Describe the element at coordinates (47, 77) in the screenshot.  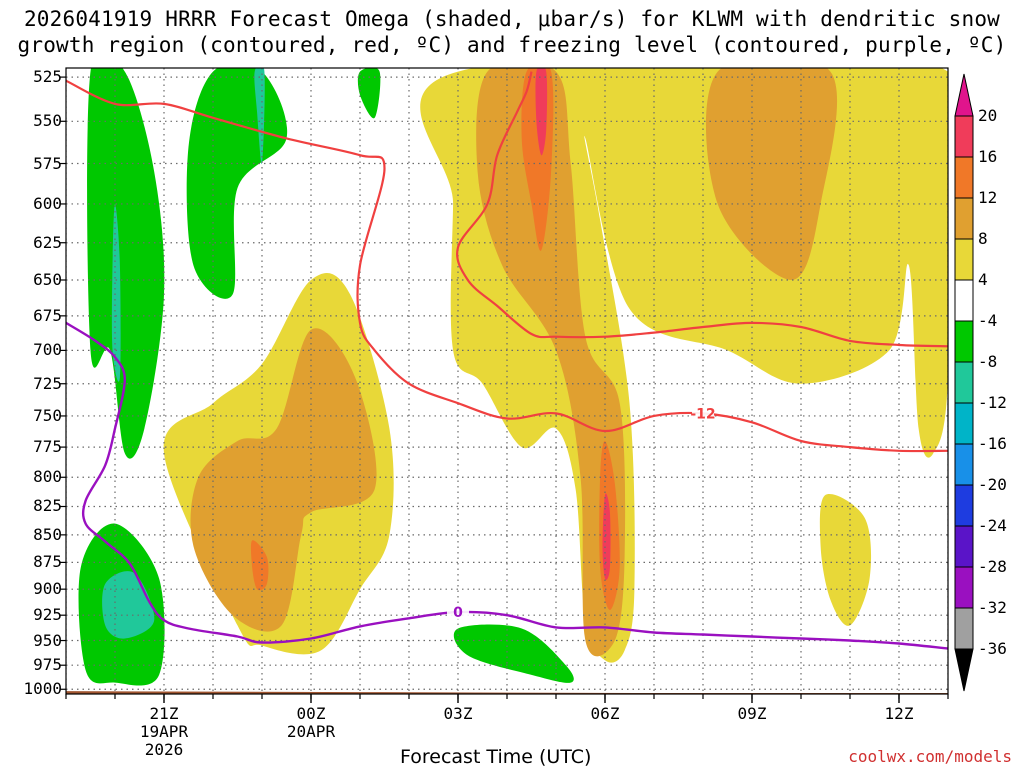
I see `y-tick-label-525: 525` at that location.